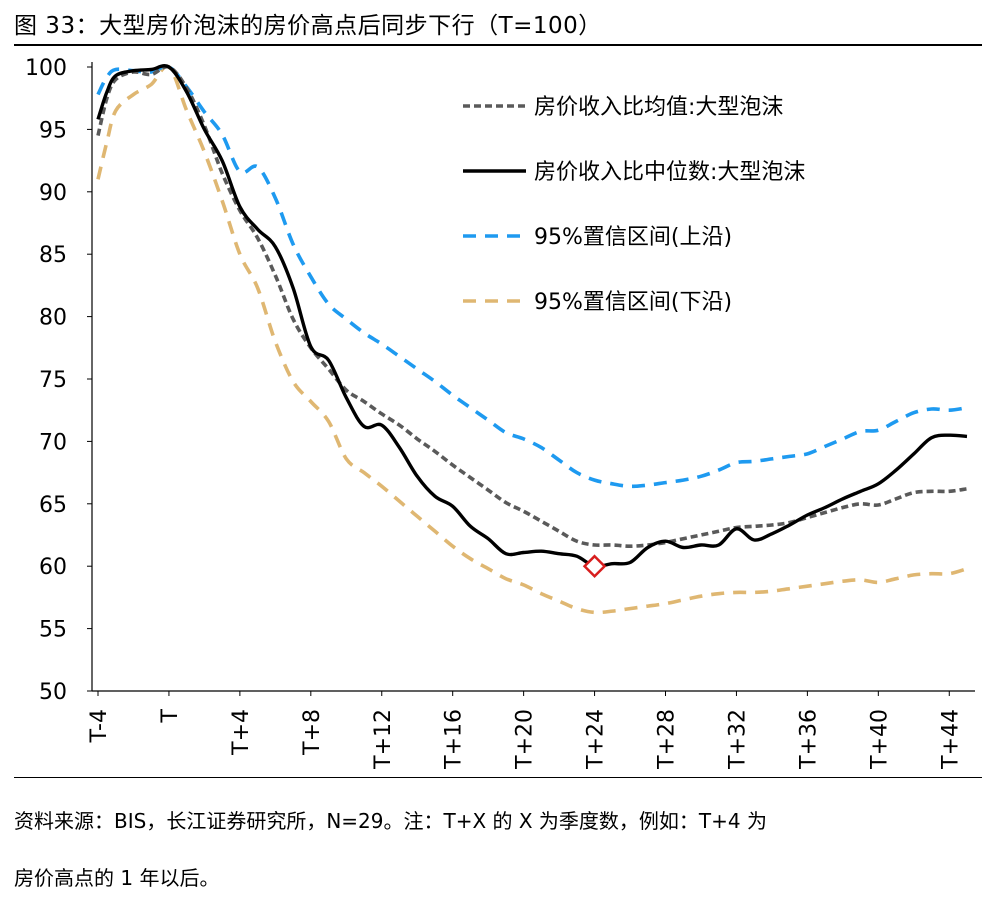 The width and height of the screenshot is (996, 901). Describe the element at coordinates (669, 172) in the screenshot. I see `legend-label: 房价收入比中位数:大型泡沫` at that location.